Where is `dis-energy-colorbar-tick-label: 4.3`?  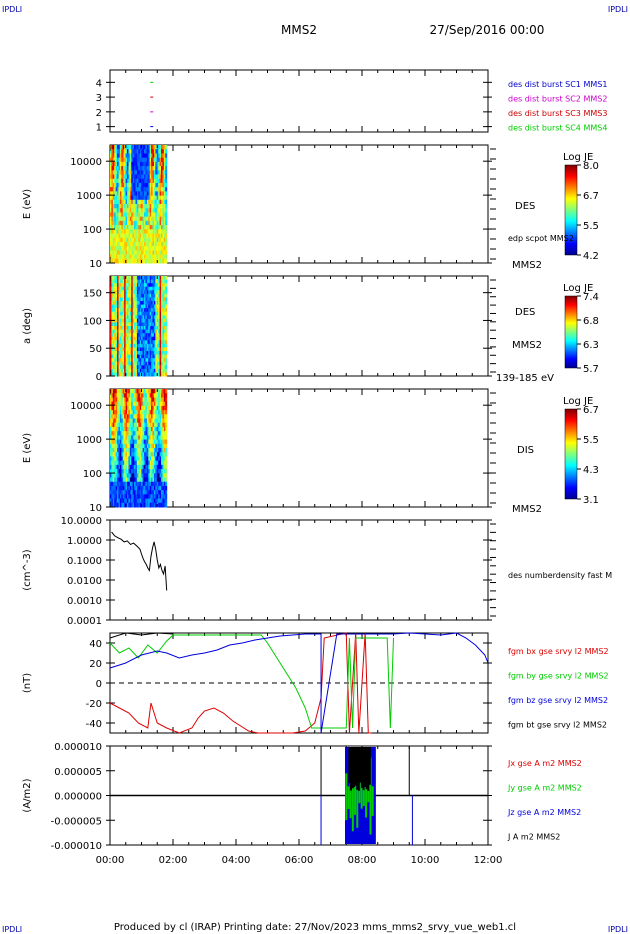
dis-energy-colorbar-tick-label: 4.3 is located at coordinates (591, 470).